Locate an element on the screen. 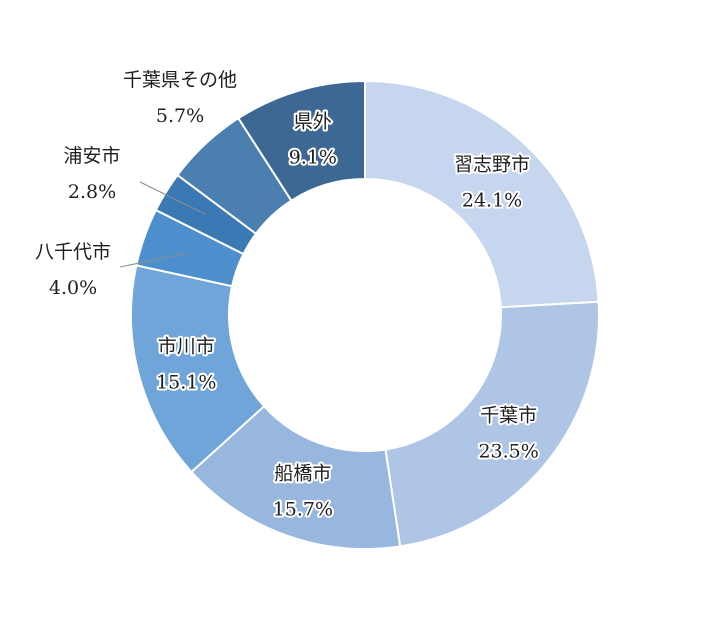  slice-label-3: 市川市 15.1% is located at coordinates (186, 365).